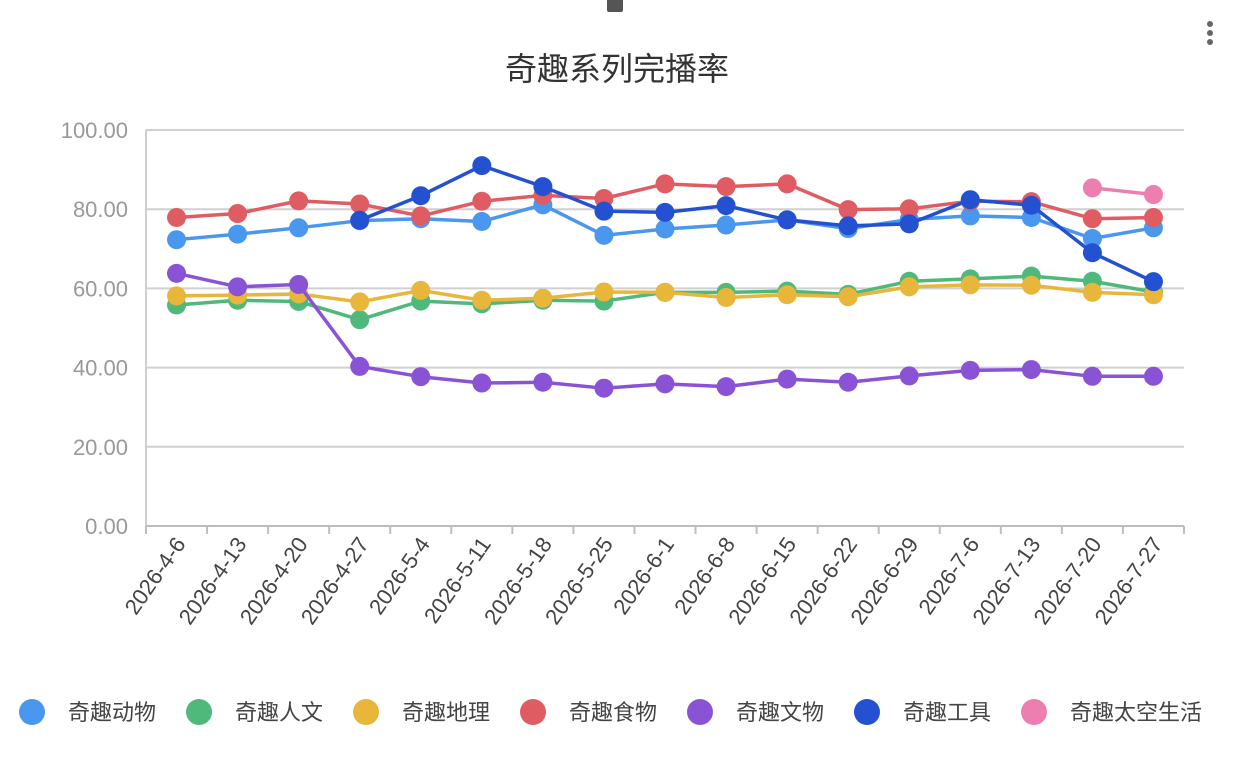  I want to click on legend-item: 奇趣人文, so click(254, 712).